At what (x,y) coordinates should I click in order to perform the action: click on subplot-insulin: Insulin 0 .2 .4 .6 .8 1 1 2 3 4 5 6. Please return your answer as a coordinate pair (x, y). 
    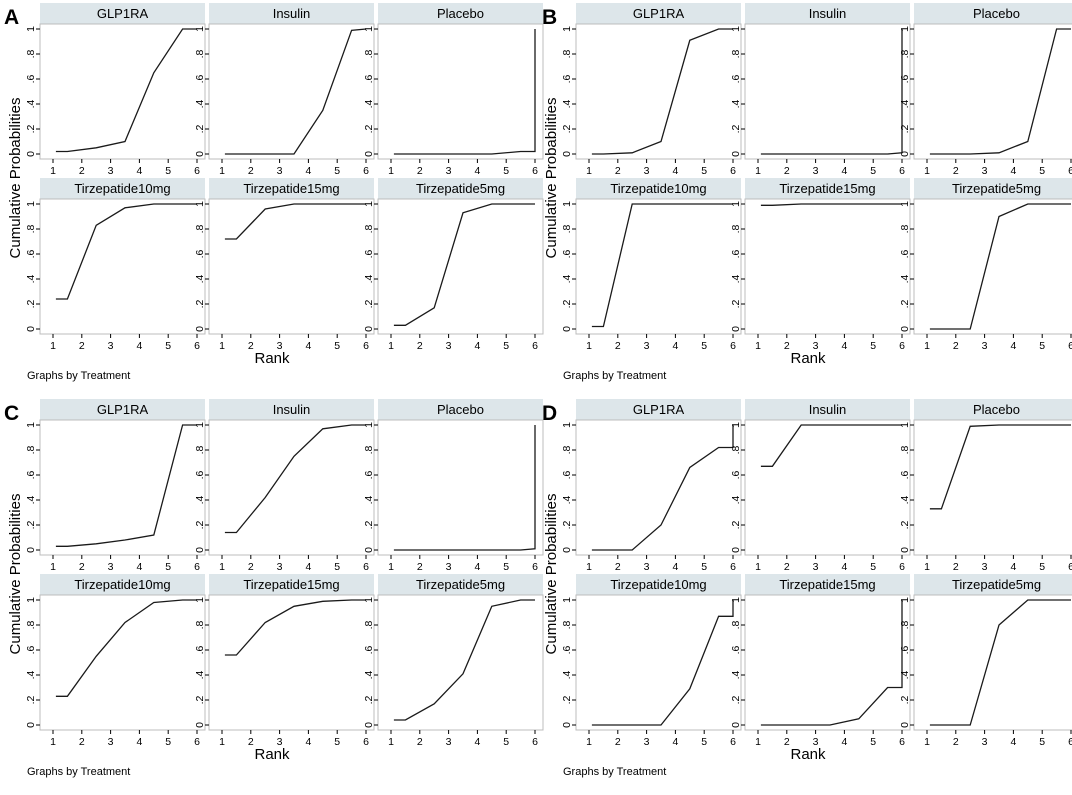
    Looking at the image, I should click on (820, 486).